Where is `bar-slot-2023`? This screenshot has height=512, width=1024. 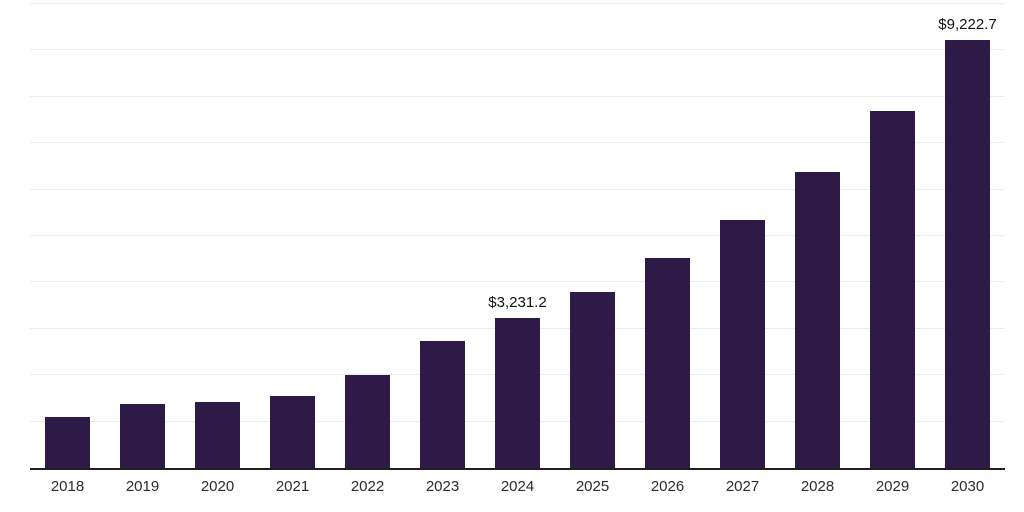
bar-slot-2023 is located at coordinates (442, 236).